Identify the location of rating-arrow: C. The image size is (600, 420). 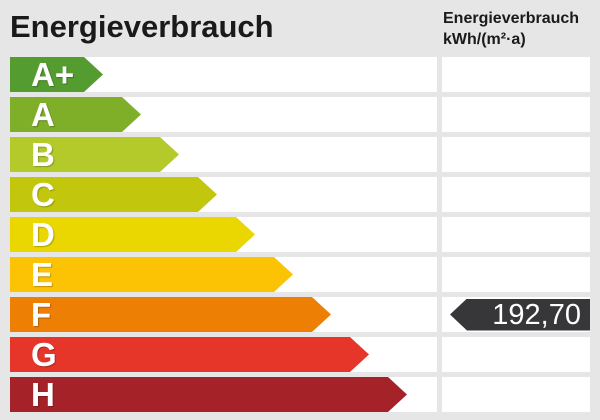
(113, 194).